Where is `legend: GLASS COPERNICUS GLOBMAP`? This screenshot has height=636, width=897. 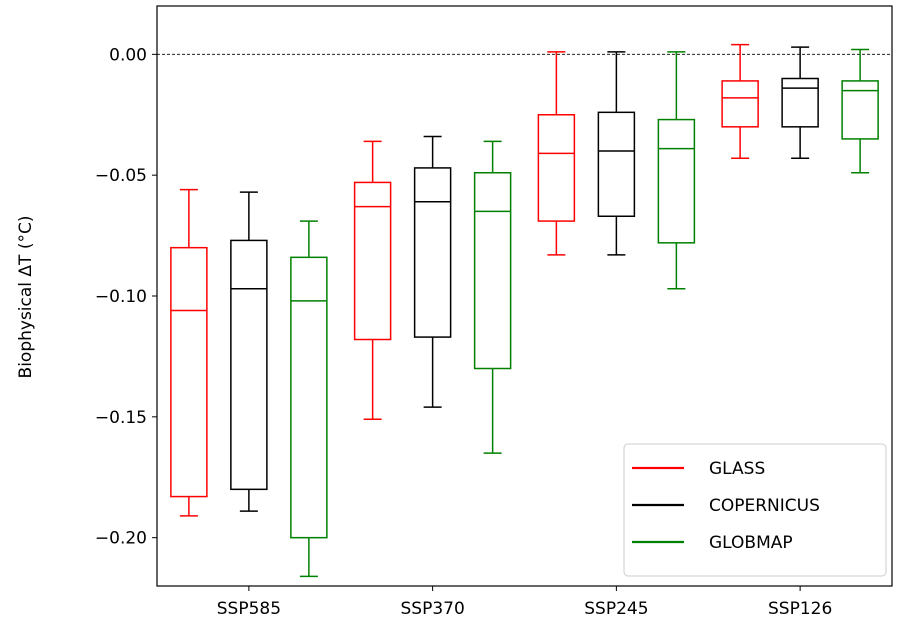 legend: GLASS COPERNICUS GLOBMAP is located at coordinates (755, 510).